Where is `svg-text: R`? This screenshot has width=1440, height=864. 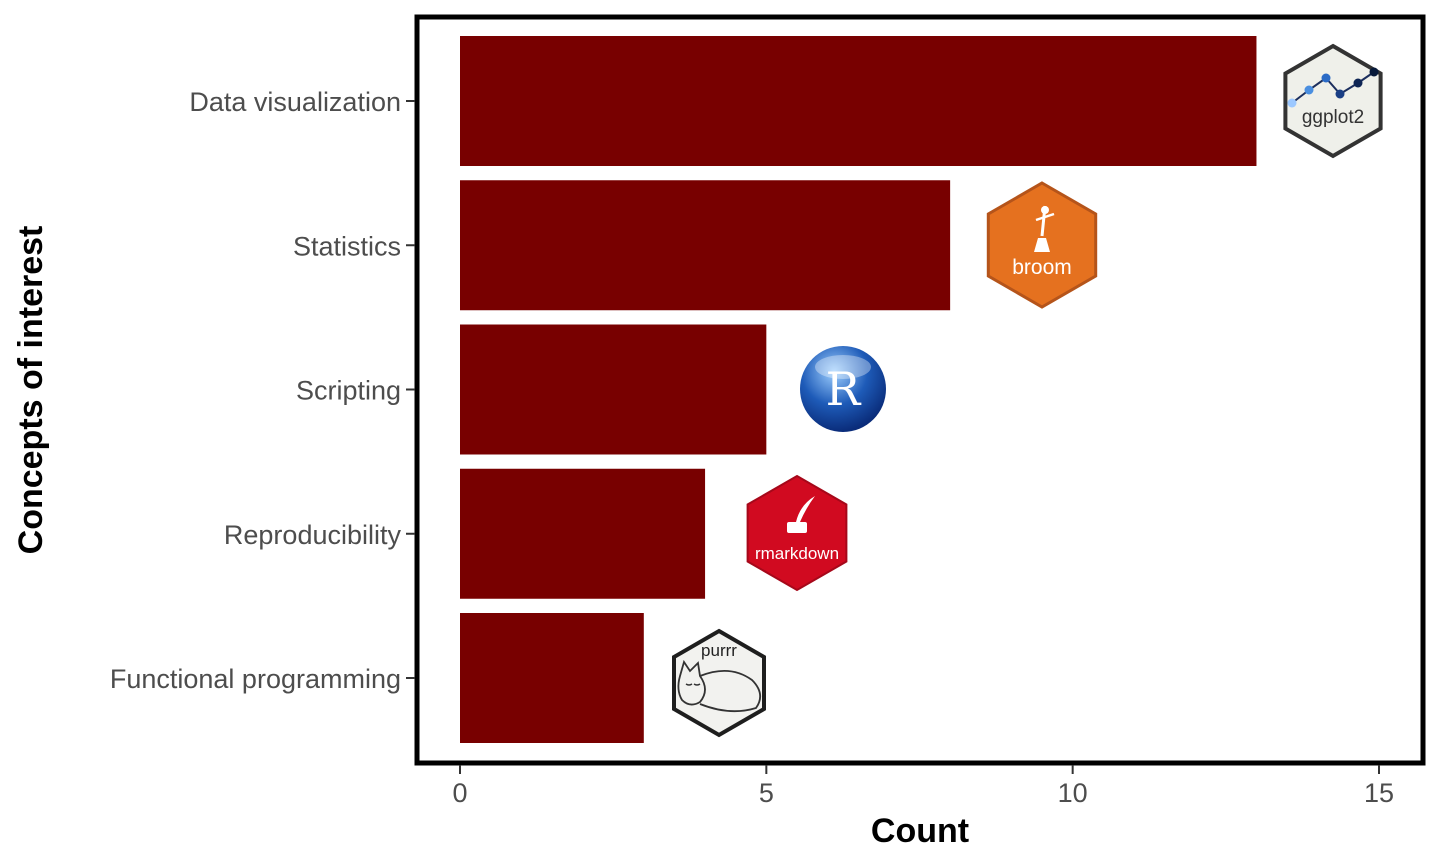
svg-text: R is located at coordinates (844, 389).